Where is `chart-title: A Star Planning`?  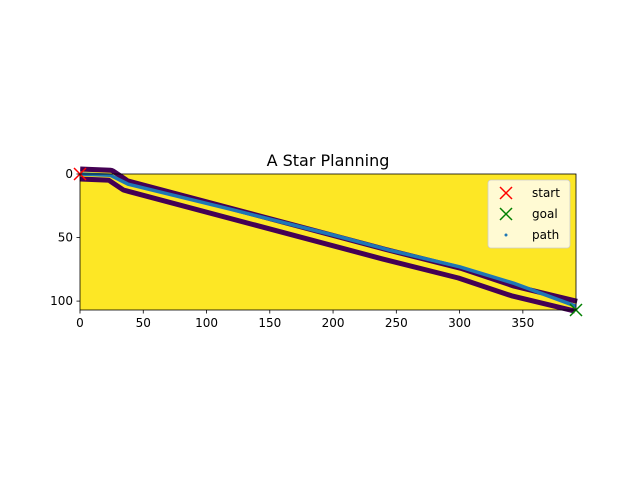 chart-title: A Star Planning is located at coordinates (328, 160).